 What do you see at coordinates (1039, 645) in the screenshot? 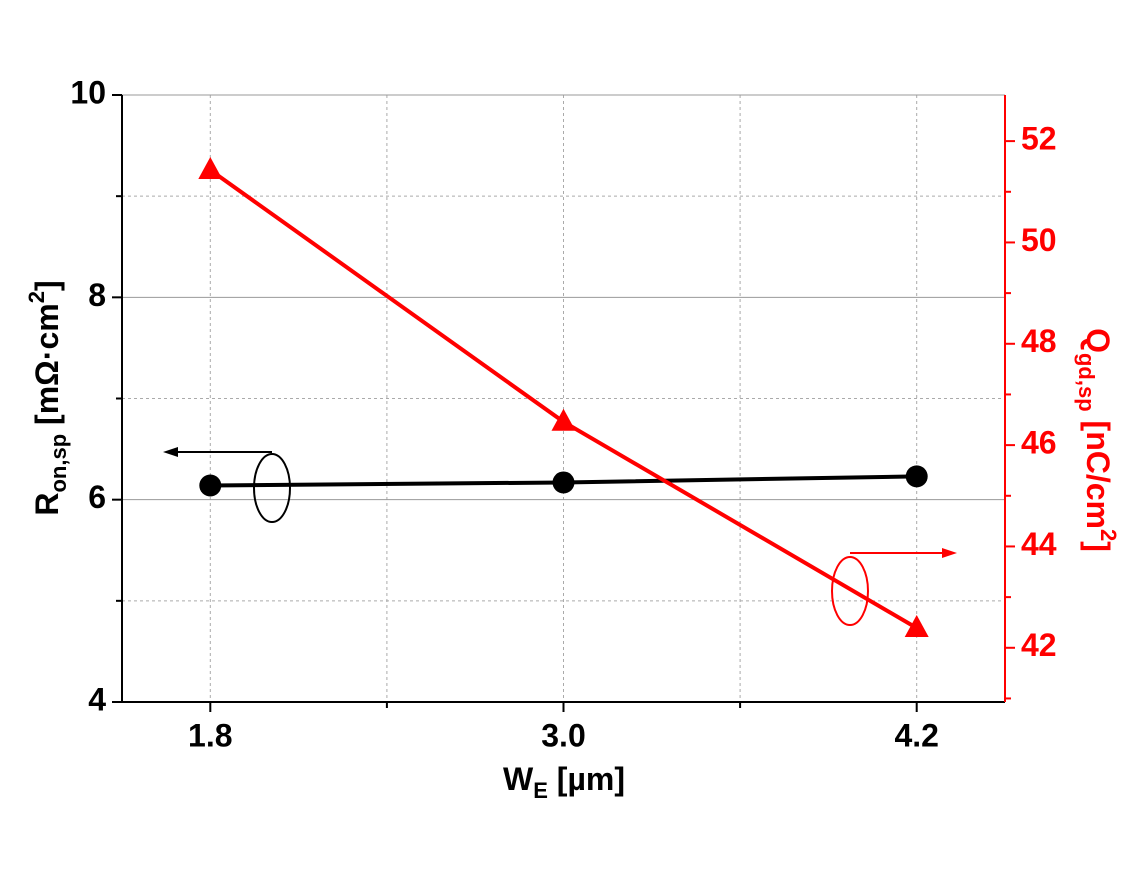
I see `y2-tick-label: 42` at bounding box center [1039, 645].